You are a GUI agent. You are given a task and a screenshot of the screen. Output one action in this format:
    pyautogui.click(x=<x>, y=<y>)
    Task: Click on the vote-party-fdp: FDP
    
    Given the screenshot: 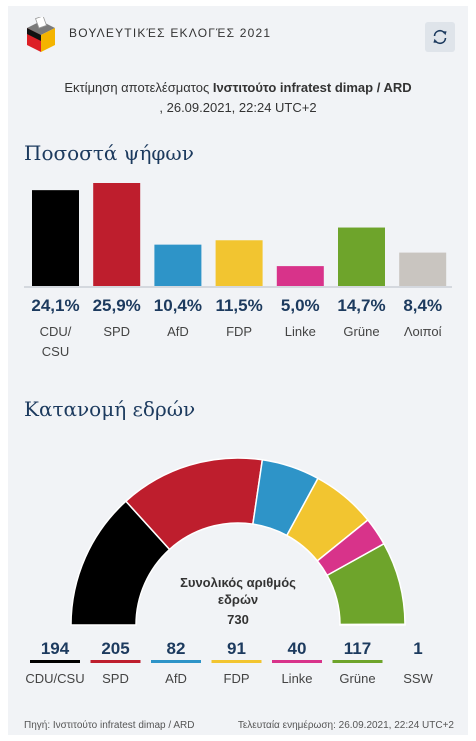 What is the action you would take?
    pyautogui.click(x=239, y=331)
    